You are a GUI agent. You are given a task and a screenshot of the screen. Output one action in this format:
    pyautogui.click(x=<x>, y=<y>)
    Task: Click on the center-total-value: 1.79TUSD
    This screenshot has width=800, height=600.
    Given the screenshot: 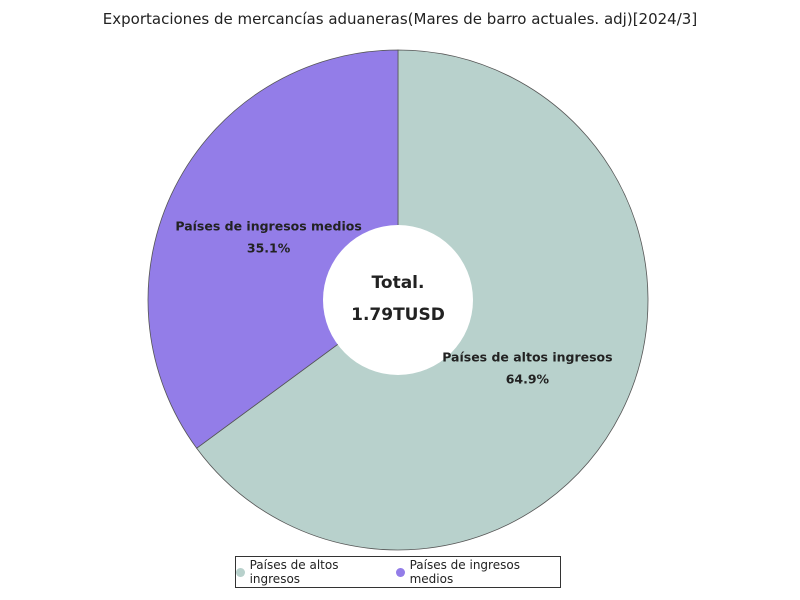 What is the action you would take?
    pyautogui.click(x=398, y=315)
    